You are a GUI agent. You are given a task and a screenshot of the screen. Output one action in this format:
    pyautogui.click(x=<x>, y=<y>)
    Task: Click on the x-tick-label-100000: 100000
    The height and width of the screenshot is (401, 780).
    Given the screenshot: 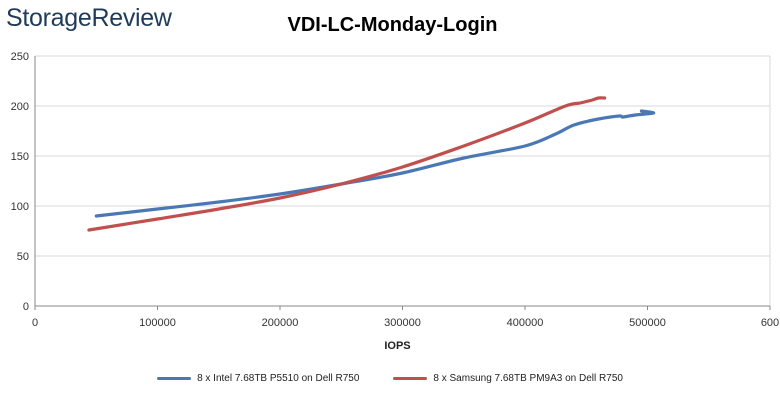 What is the action you would take?
    pyautogui.click(x=157, y=323)
    